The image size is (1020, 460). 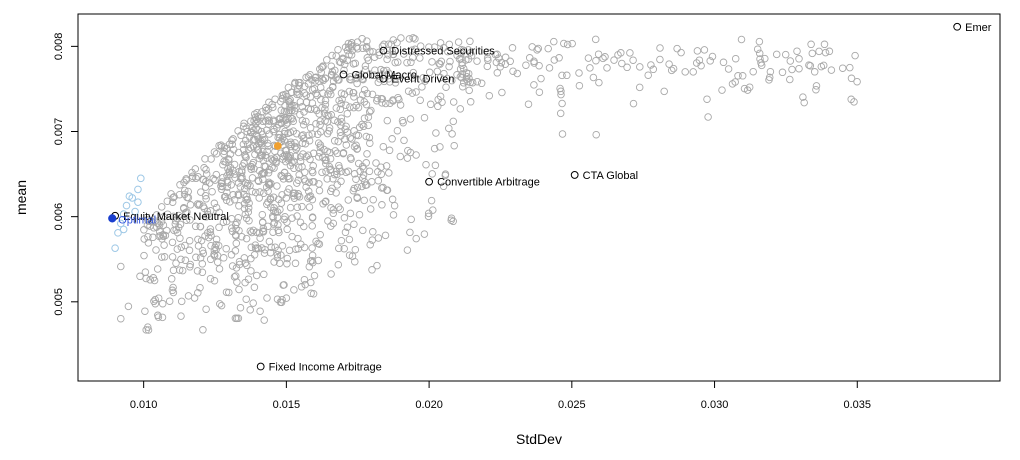 I want to click on y-tick-label: 0.006, so click(x=59, y=217).